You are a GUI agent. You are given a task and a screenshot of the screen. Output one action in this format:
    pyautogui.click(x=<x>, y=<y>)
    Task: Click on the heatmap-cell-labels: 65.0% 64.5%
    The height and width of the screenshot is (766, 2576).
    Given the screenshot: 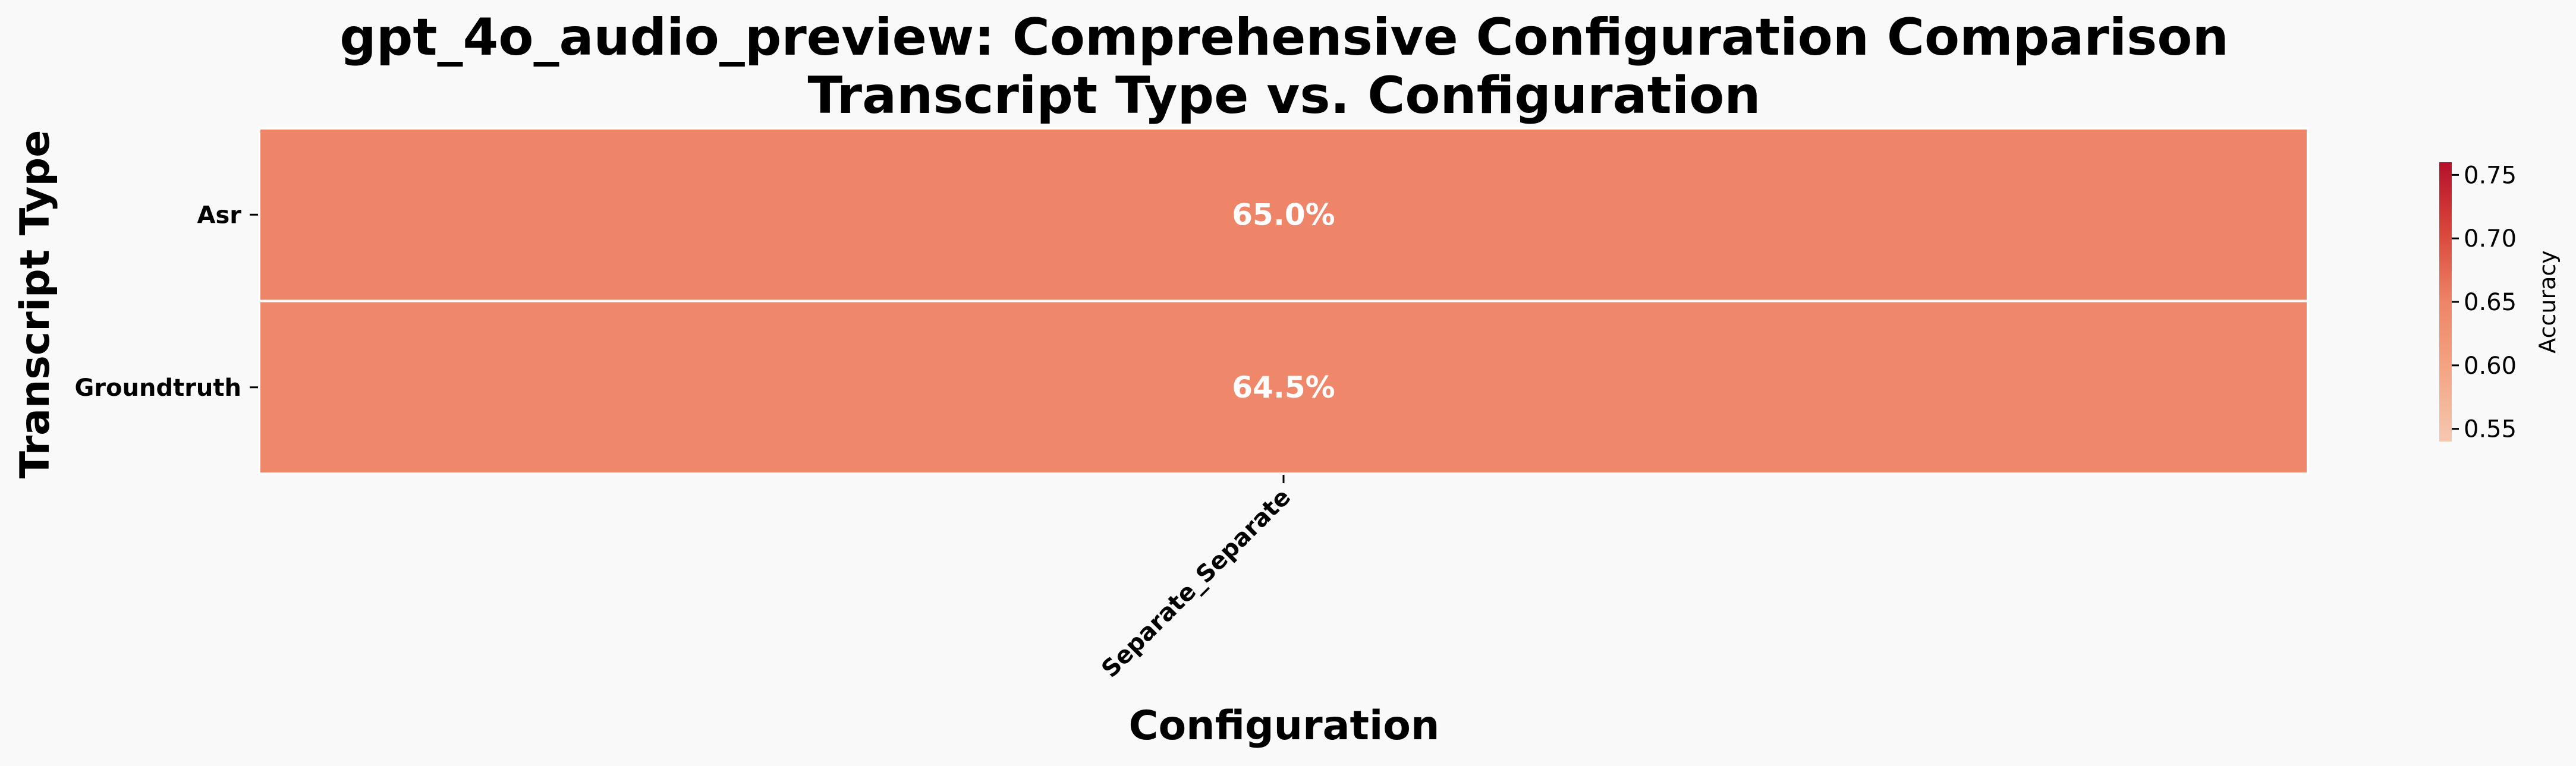 What is the action you would take?
    pyautogui.click(x=1284, y=301)
    